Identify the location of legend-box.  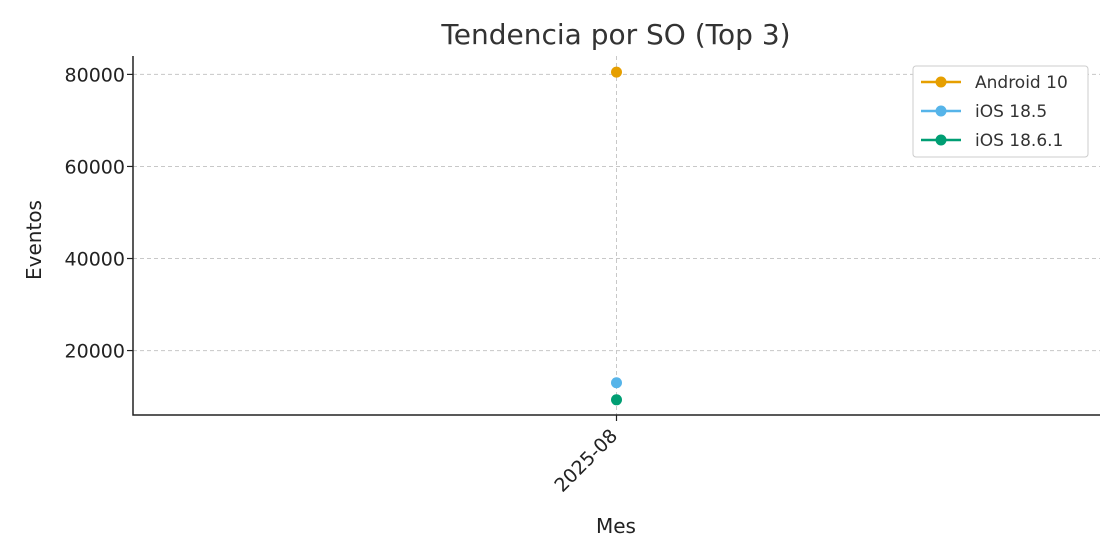
(1000, 111).